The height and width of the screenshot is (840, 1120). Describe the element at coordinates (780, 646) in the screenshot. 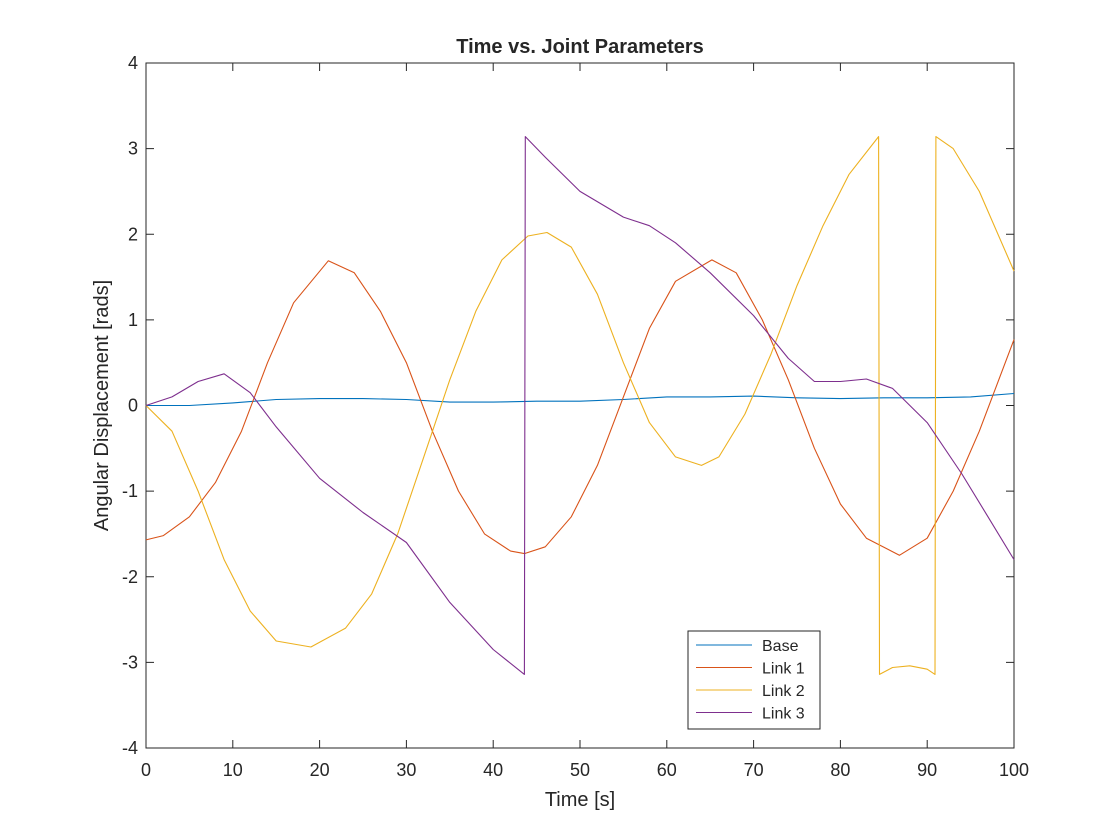

I see `legend-label: Base` at that location.